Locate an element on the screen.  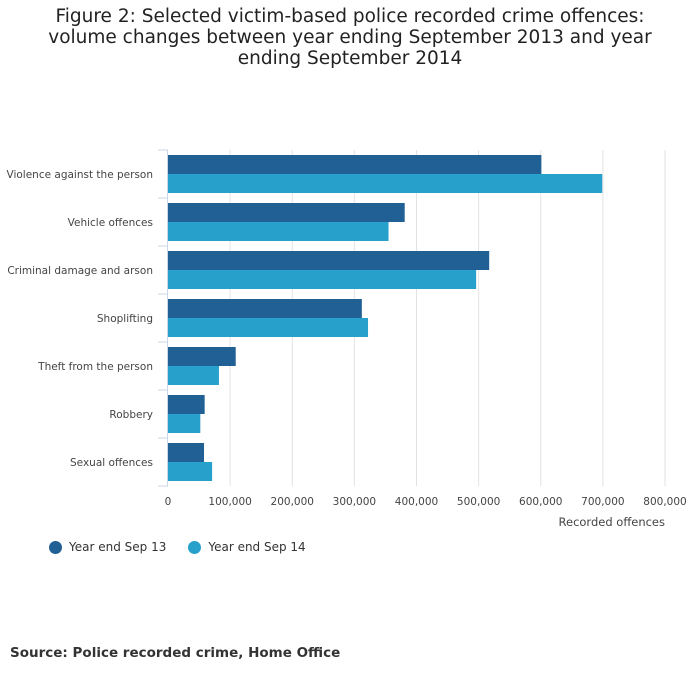
y-category-label-4: Theft from the person is located at coordinates (95, 367).